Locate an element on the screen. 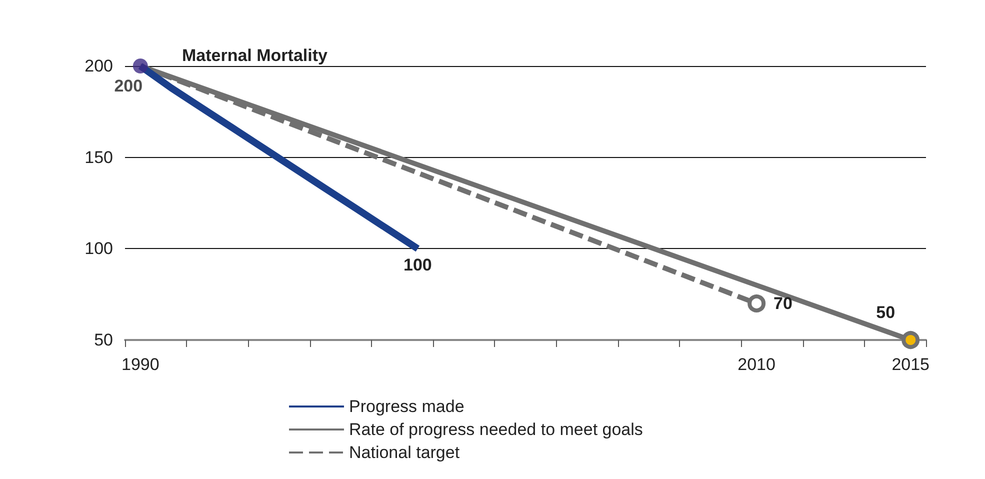 The height and width of the screenshot is (479, 985). data-label: 70 is located at coordinates (783, 303).